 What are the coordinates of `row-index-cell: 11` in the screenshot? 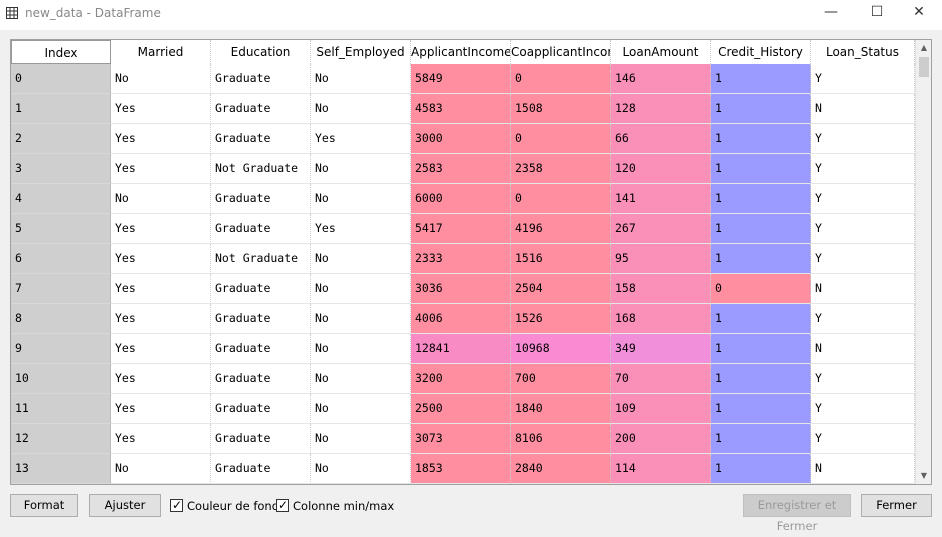 It's located at (61, 409).